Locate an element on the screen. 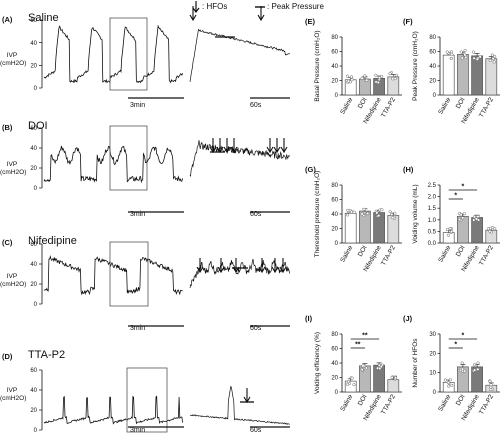 The width and height of the screenshot is (500, 444). y-tick-label: 2.0 is located at coordinates (432, 198).